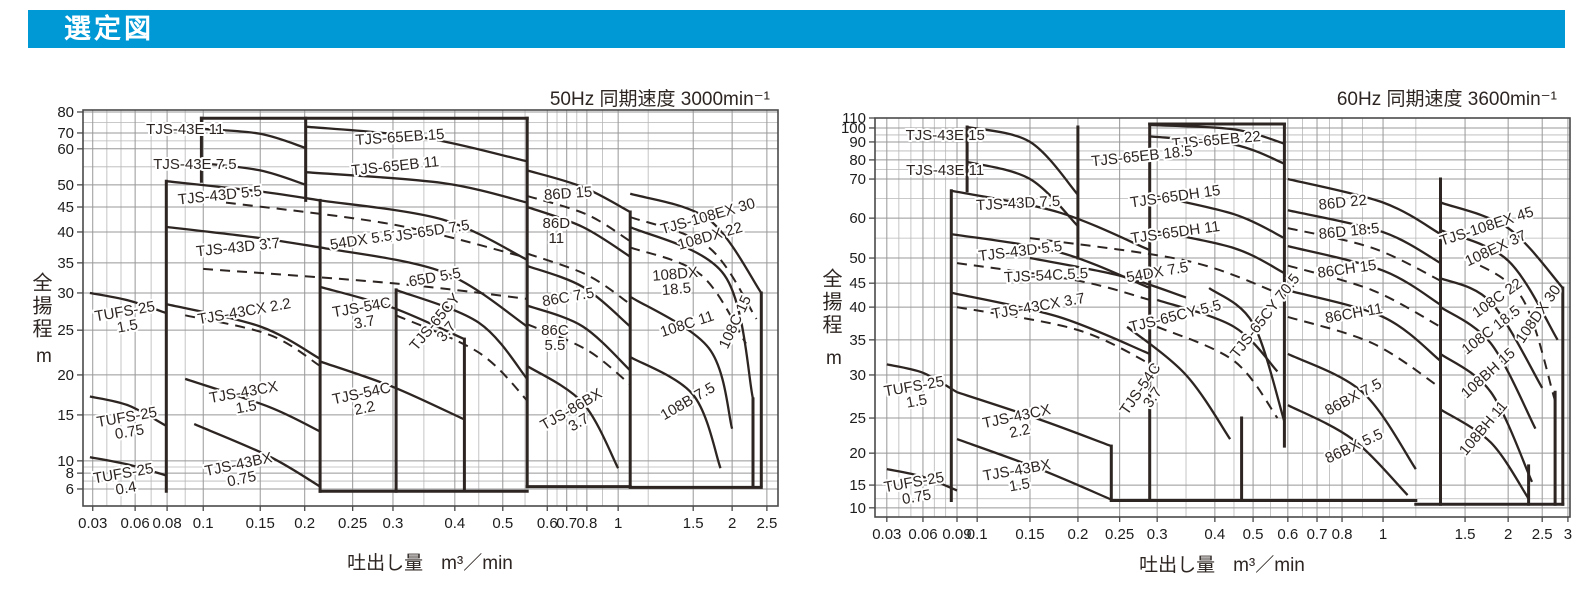 The height and width of the screenshot is (598, 1595). Describe the element at coordinates (857, 160) in the screenshot. I see `y-tick-80: 80` at that location.